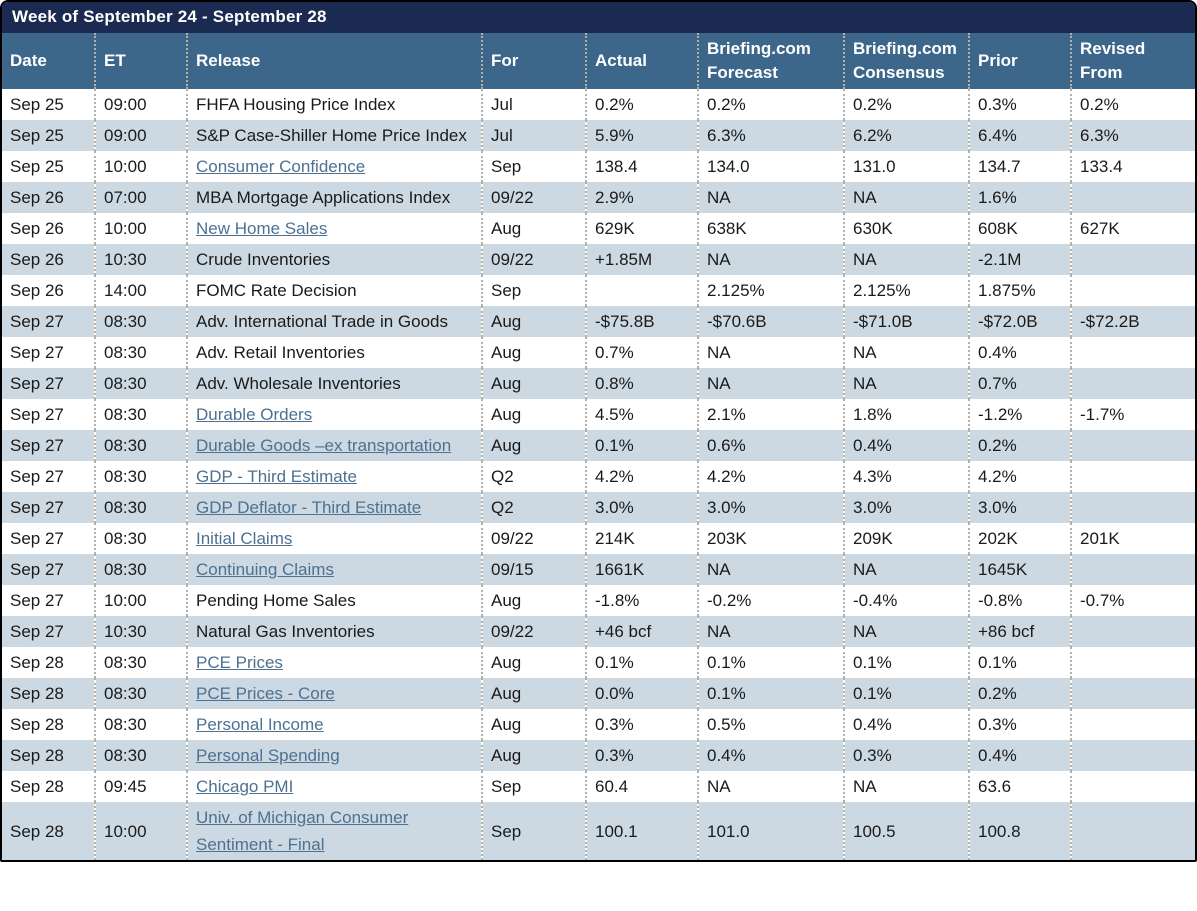  What do you see at coordinates (265, 693) in the screenshot?
I see `release-link: PCE Prices - Core` at bounding box center [265, 693].